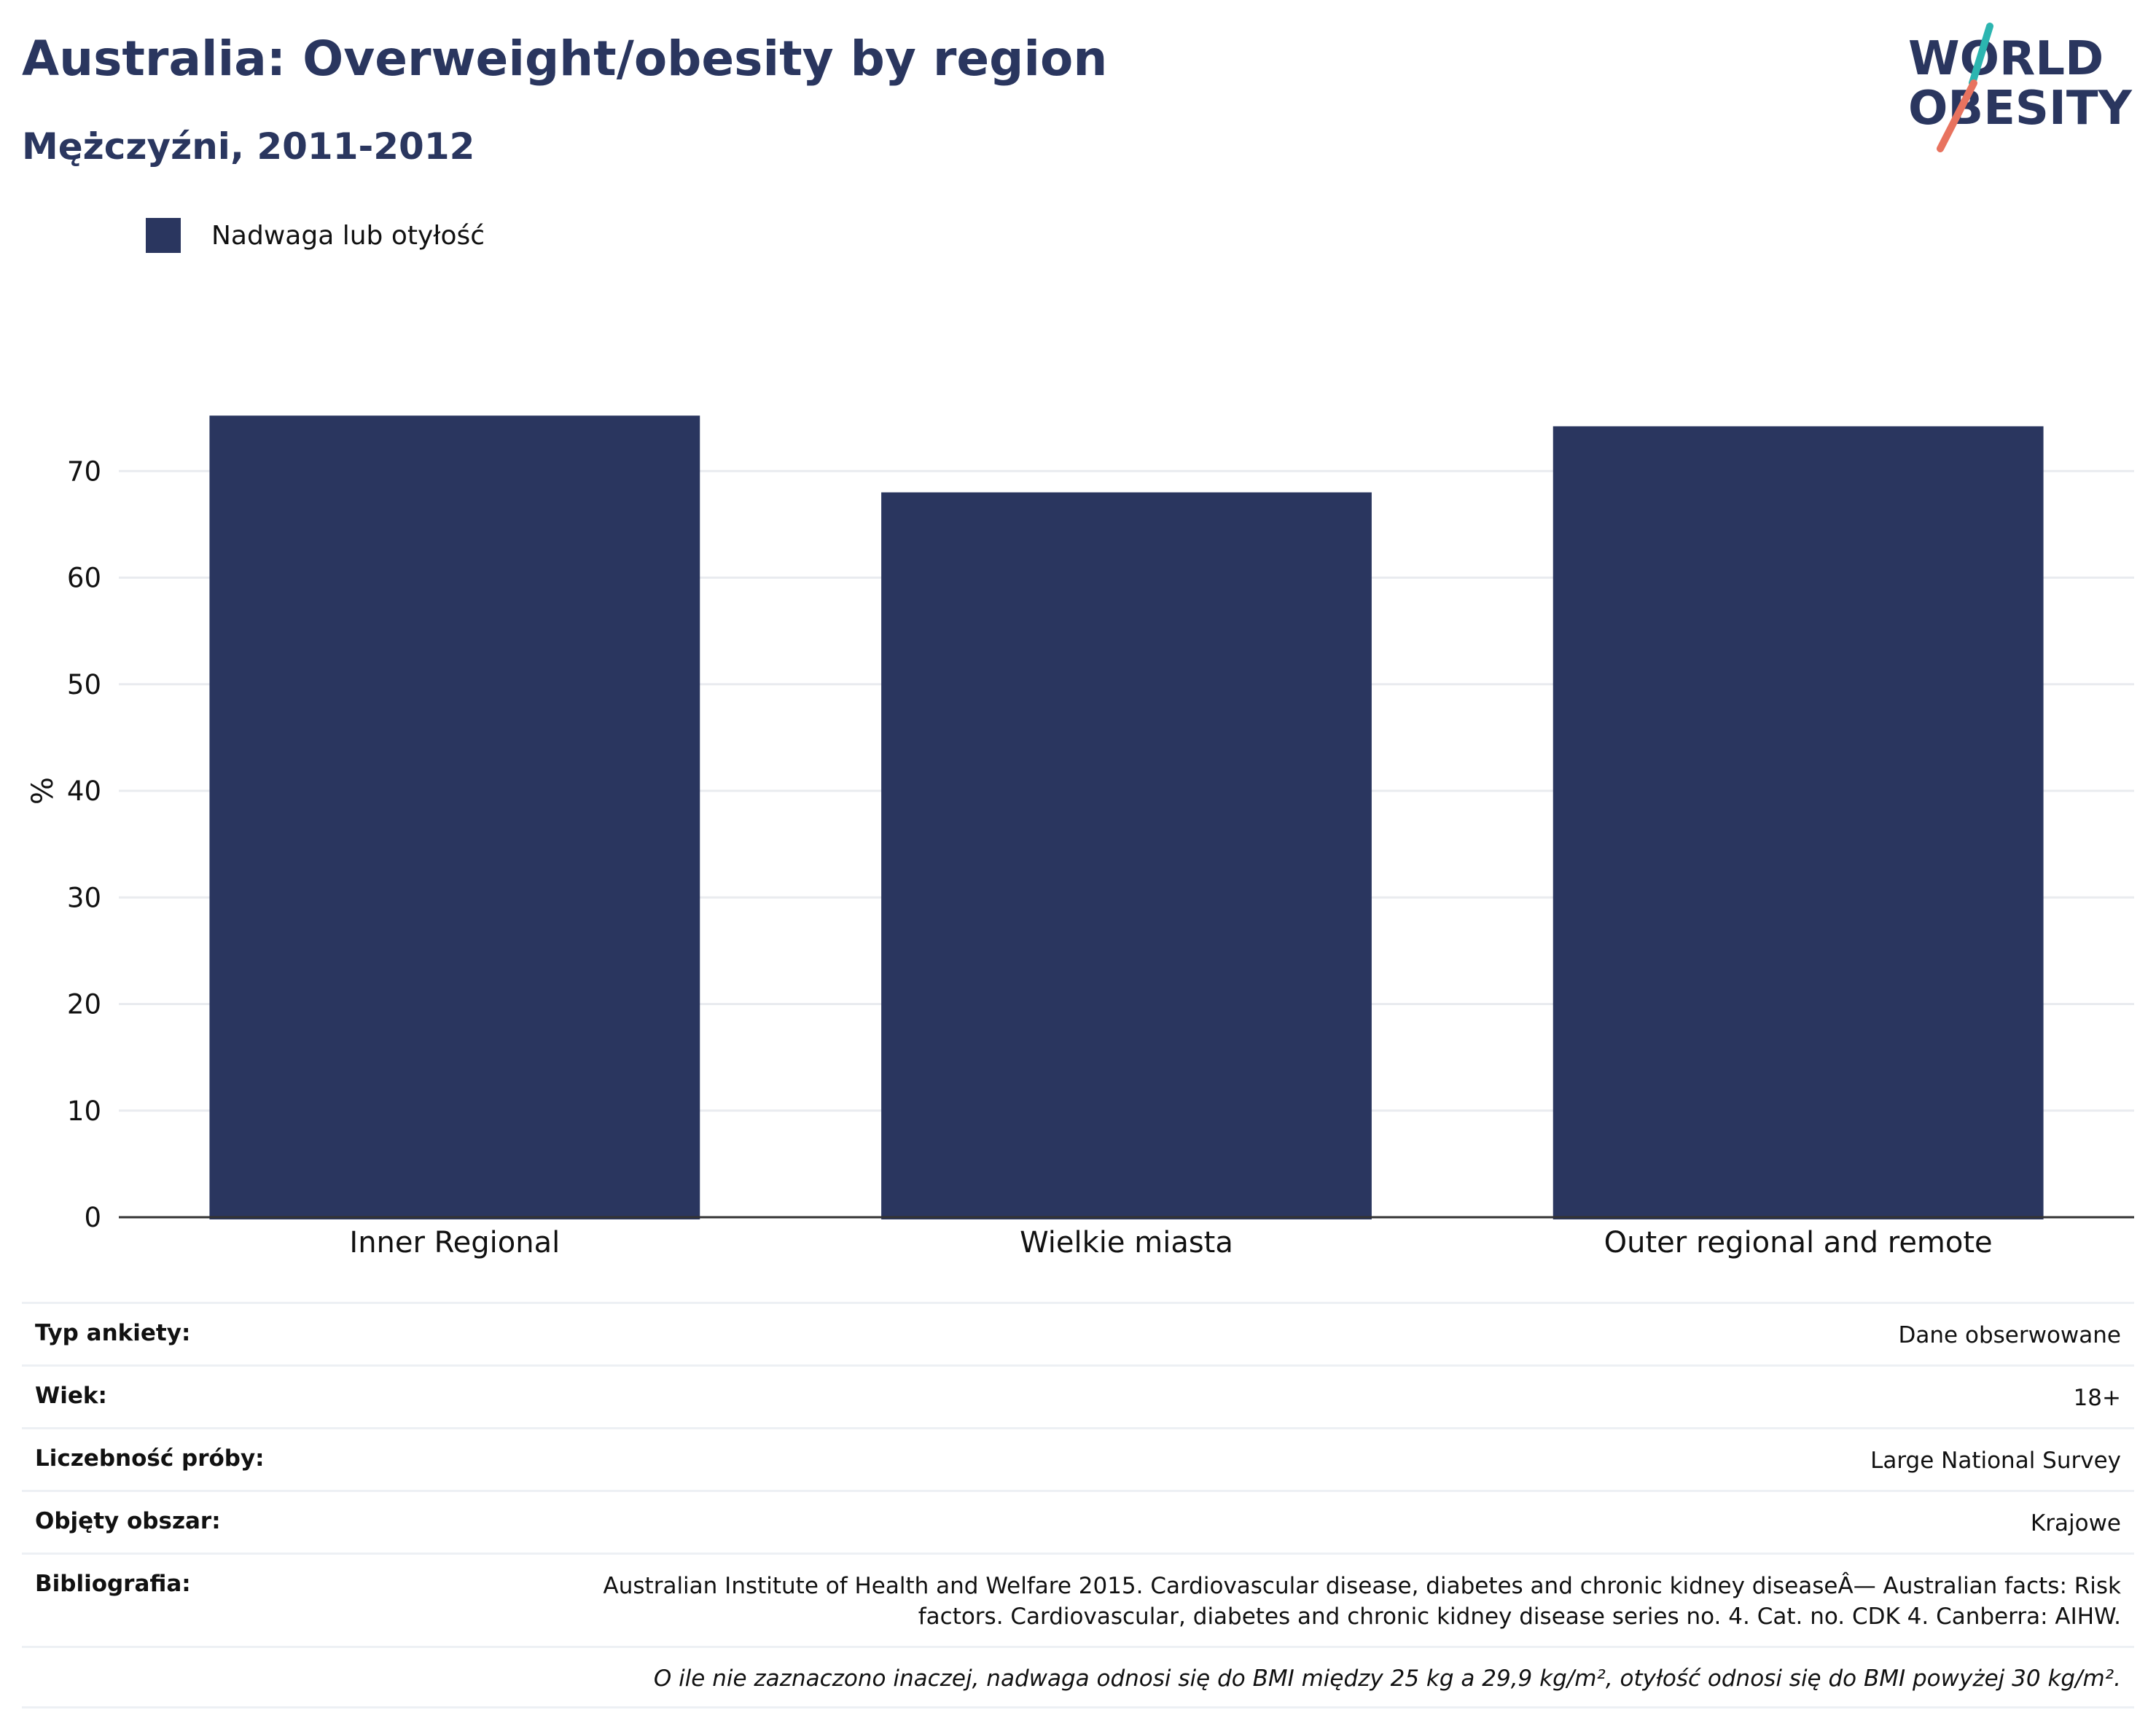 The image size is (2156, 1734). Describe the element at coordinates (454, 1243) in the screenshot. I see `x-tick-label: Inner Regional` at that location.